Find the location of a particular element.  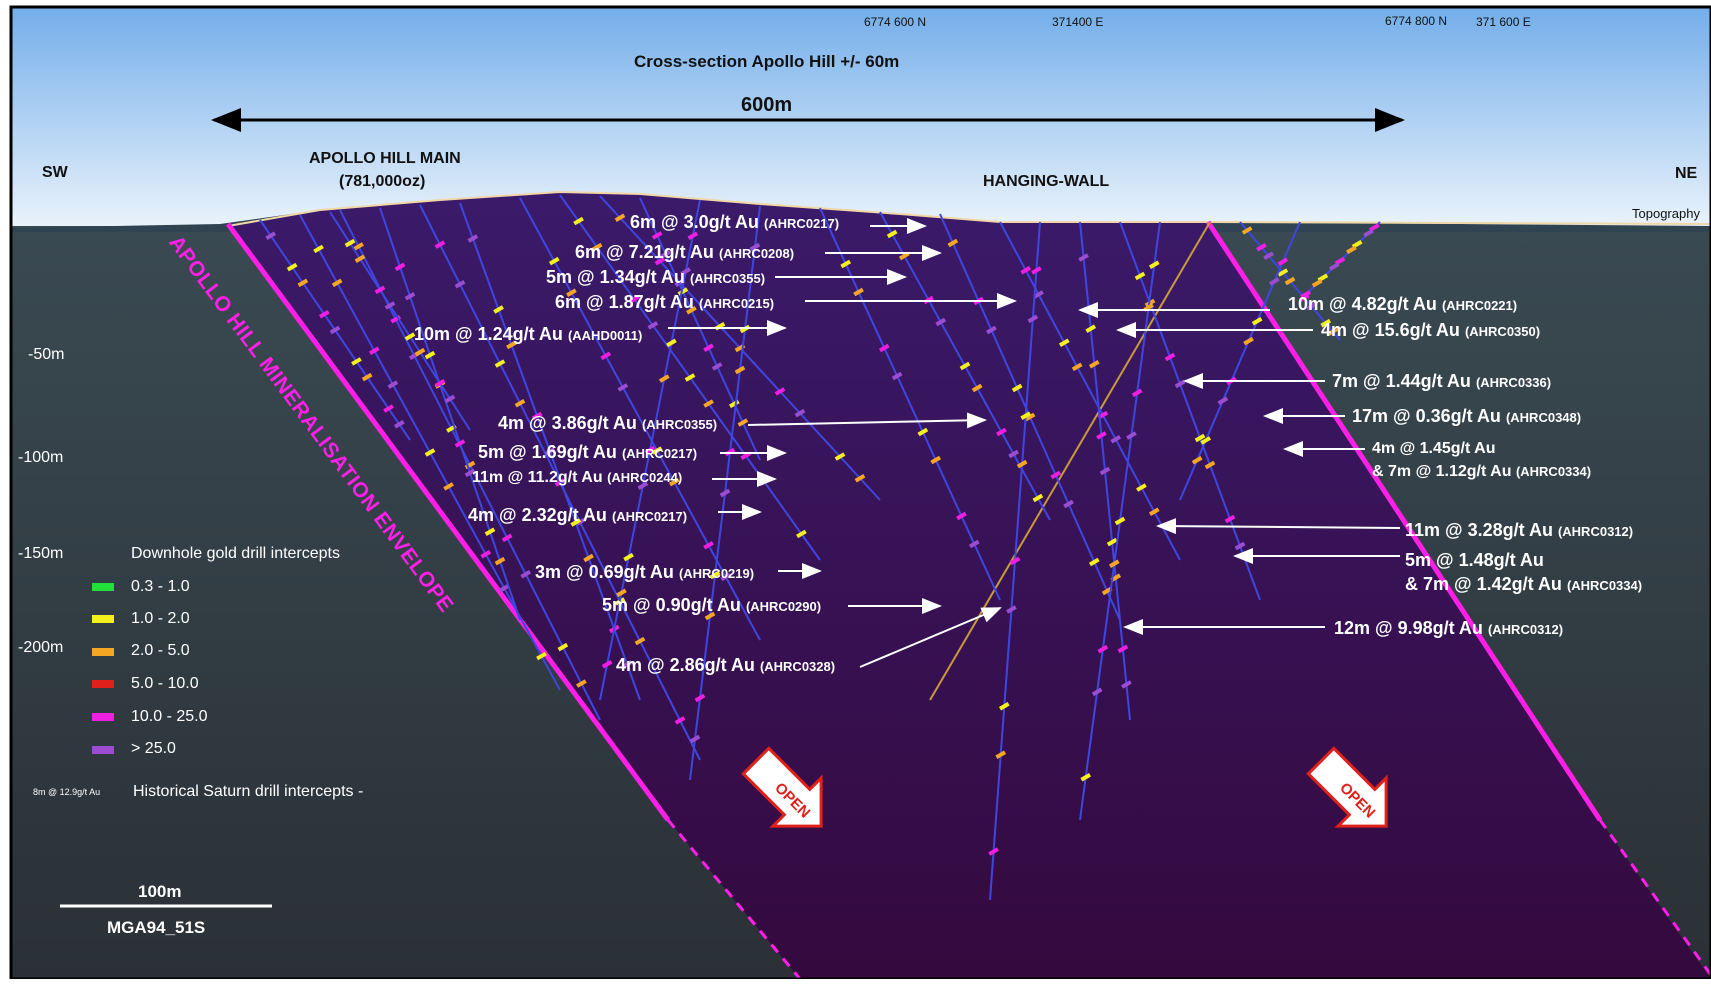

legend-title: Downhole gold drill intercepts is located at coordinates (235, 553).